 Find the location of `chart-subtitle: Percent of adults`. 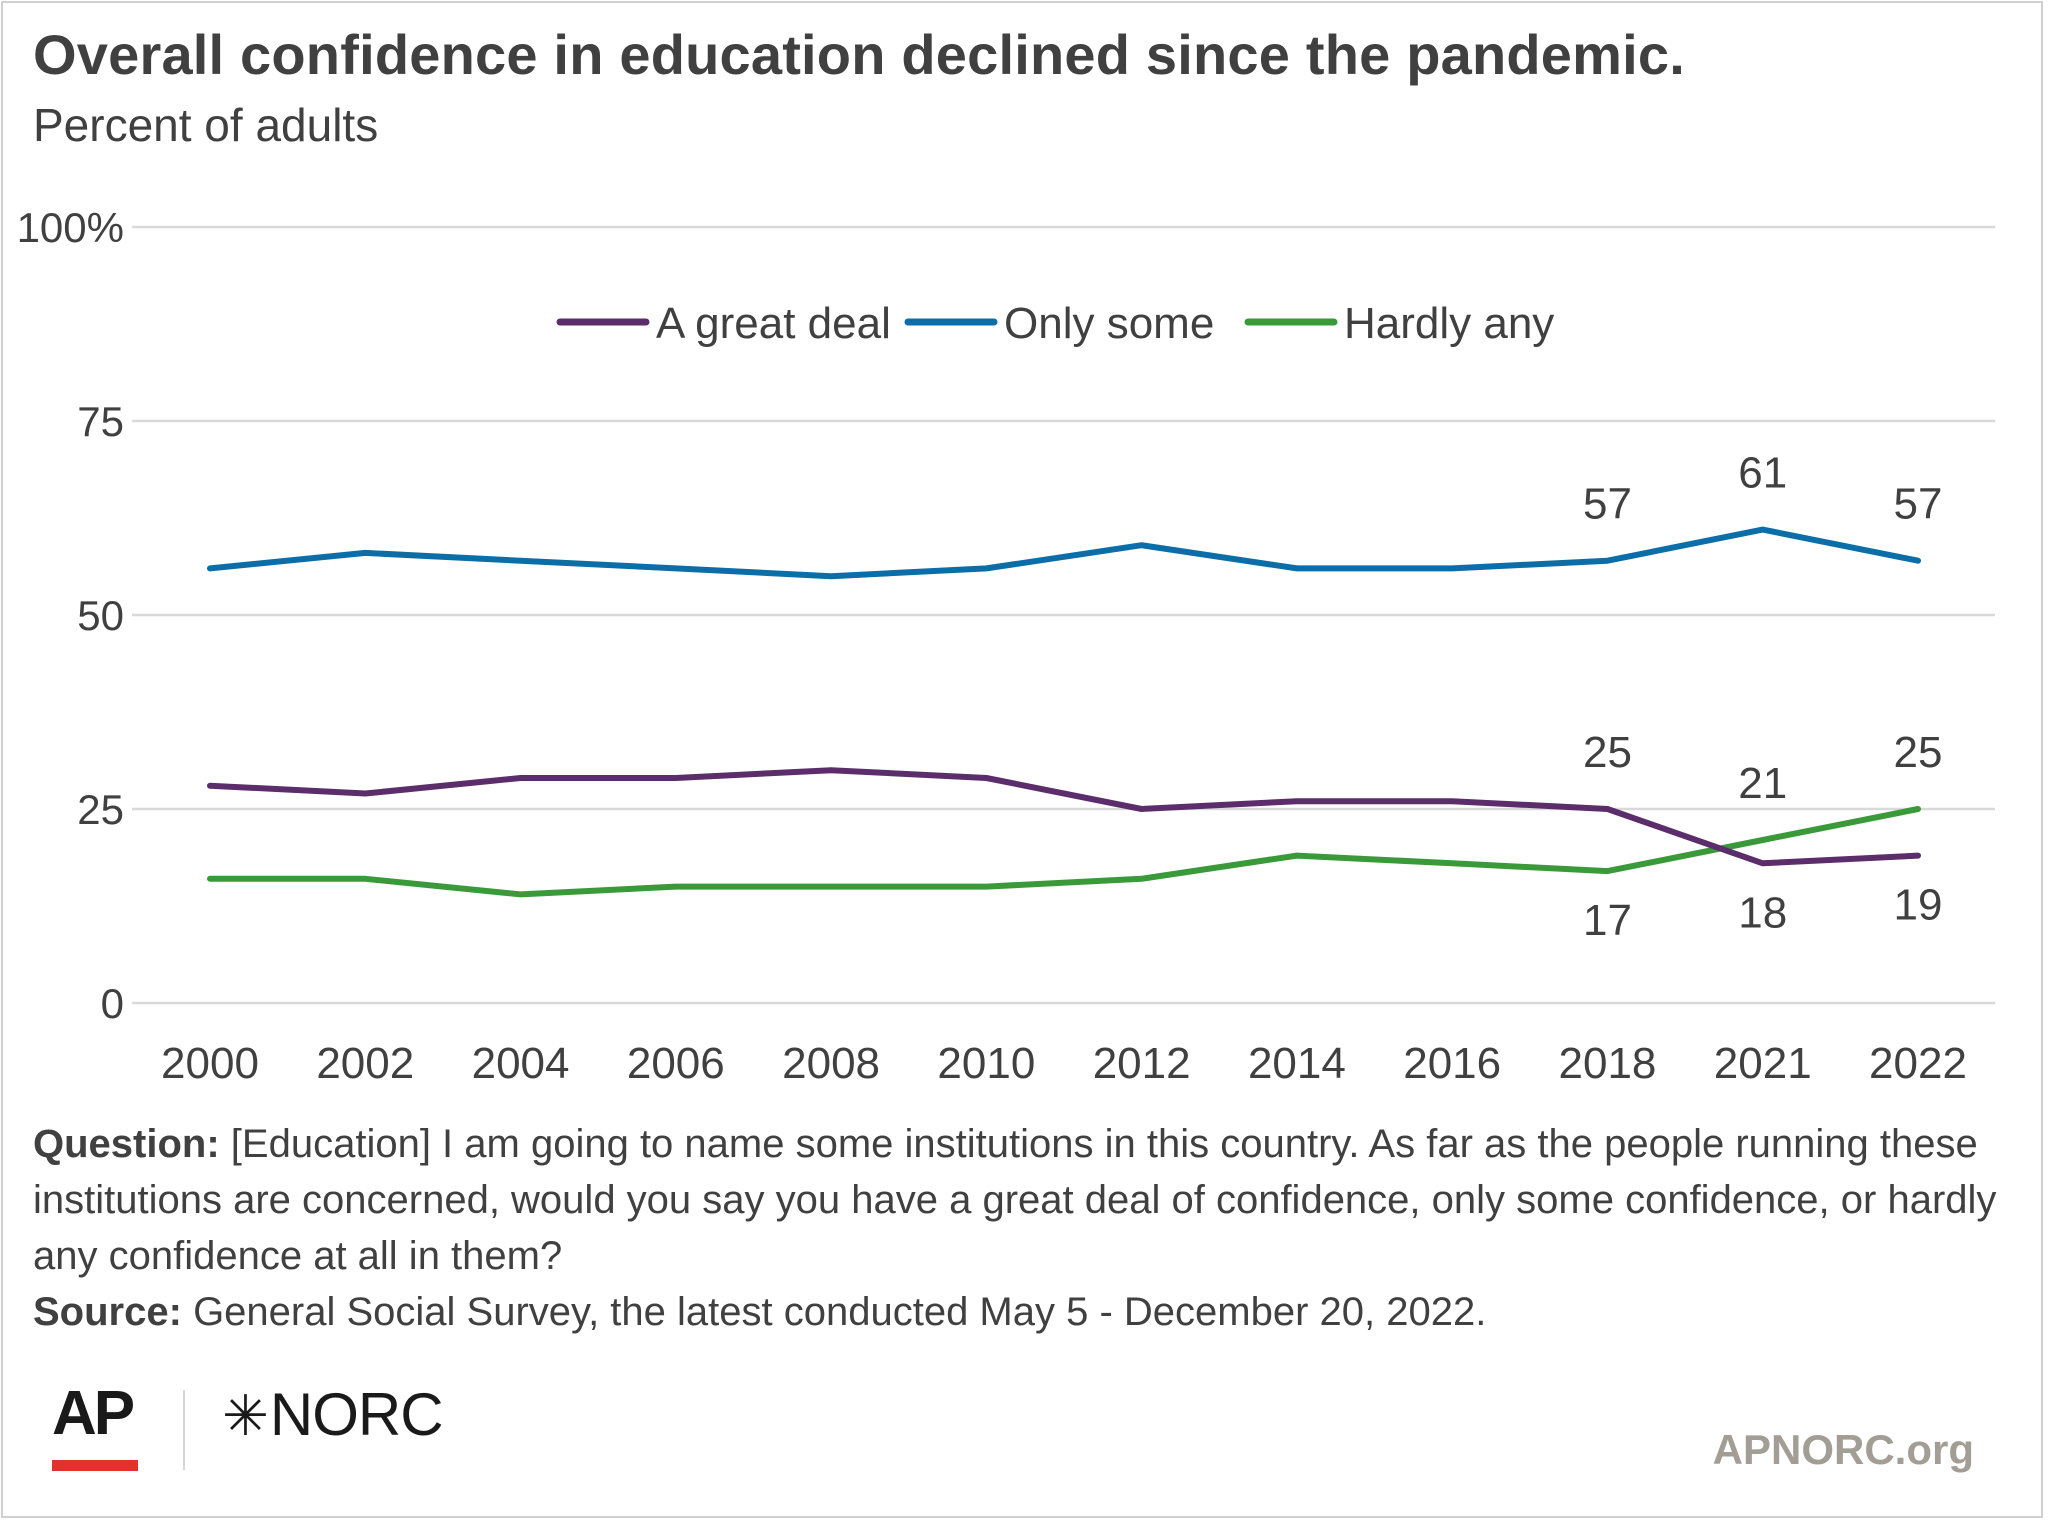

chart-subtitle: Percent of adults is located at coordinates (206, 125).